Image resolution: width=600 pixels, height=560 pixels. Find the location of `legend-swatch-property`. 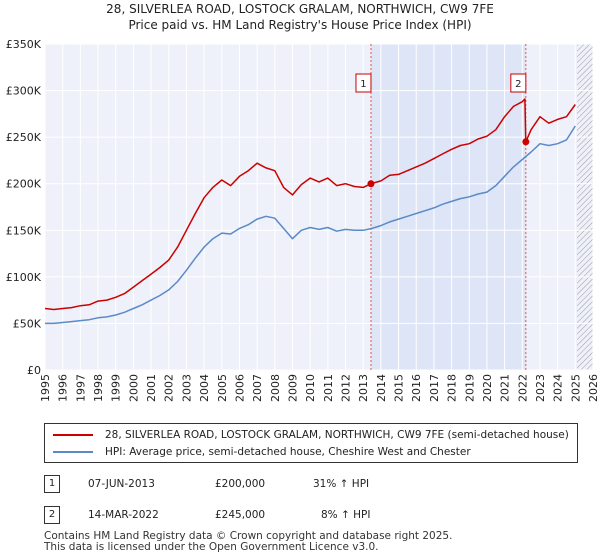

legend-swatch-property is located at coordinates (73, 435).